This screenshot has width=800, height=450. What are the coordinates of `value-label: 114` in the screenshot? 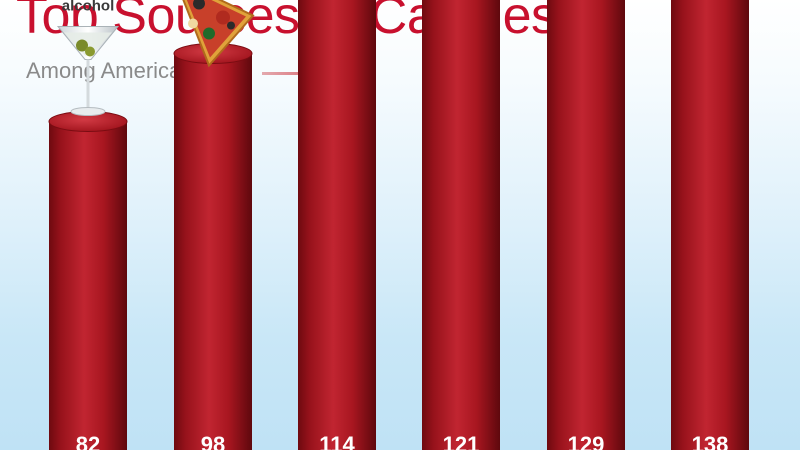 It's located at (337, 441).